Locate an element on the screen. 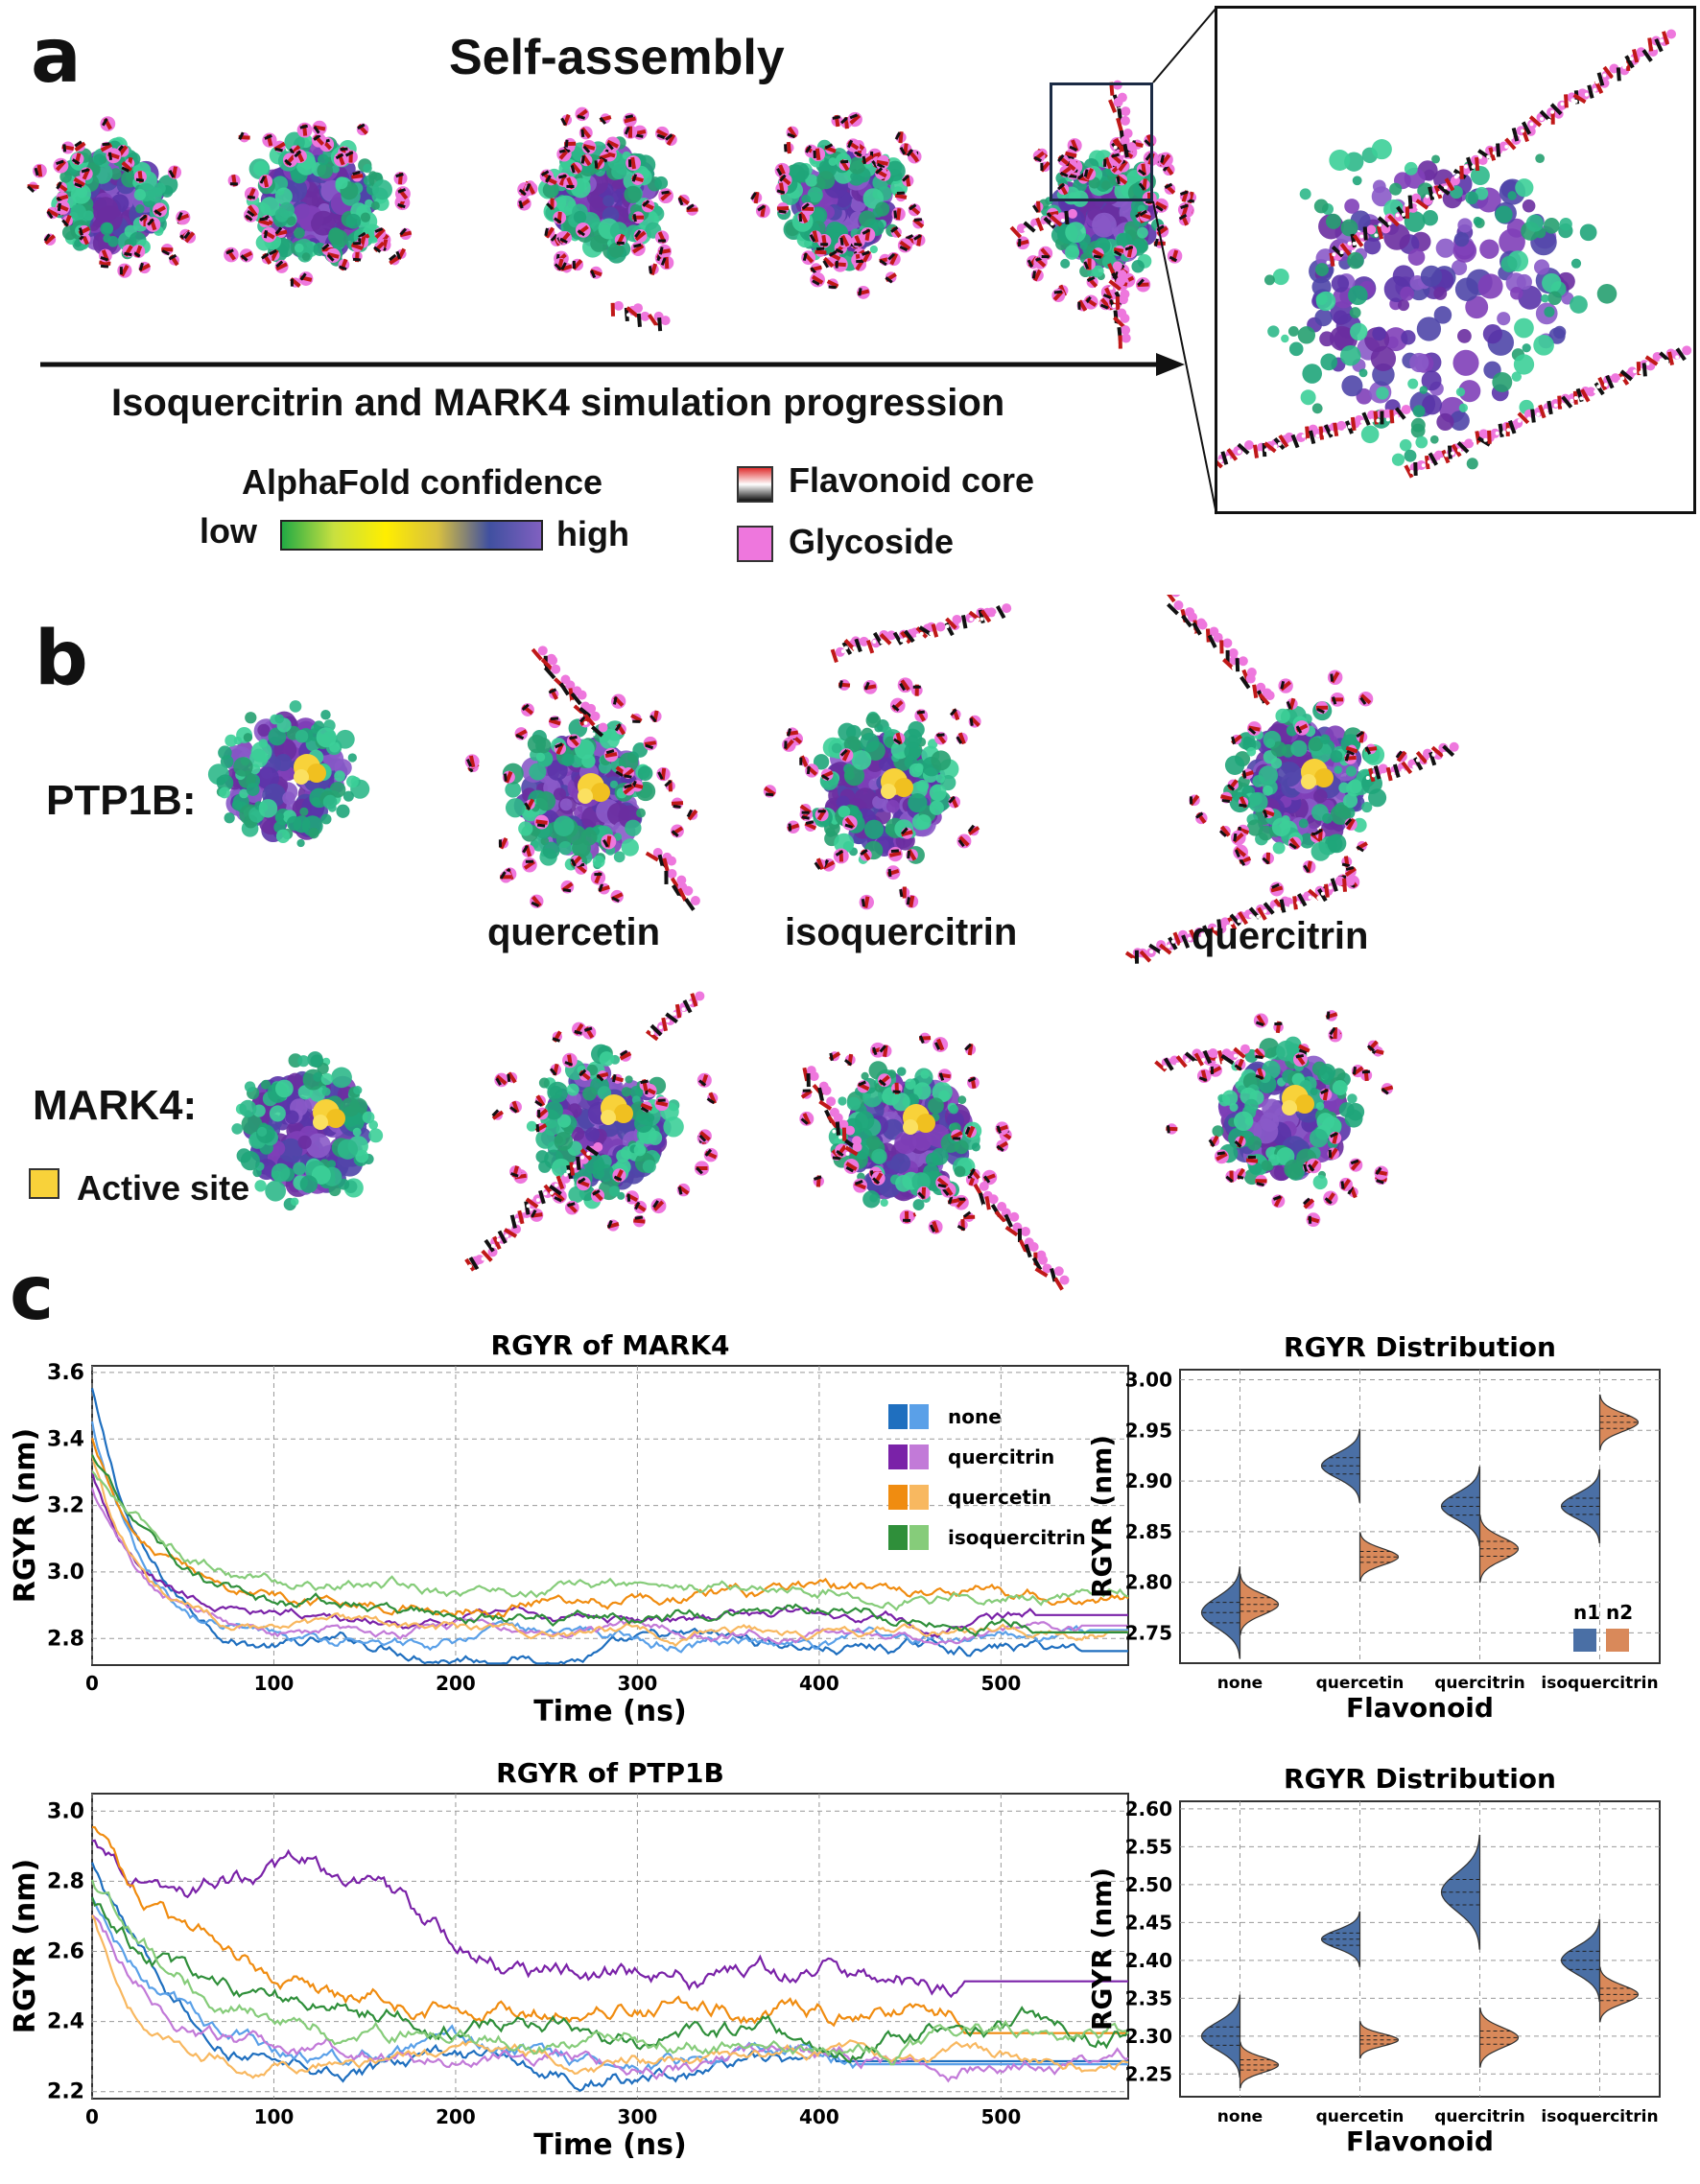 This screenshot has width=1700, height=2184. mark4-xtick-label: 200 is located at coordinates (456, 1684).